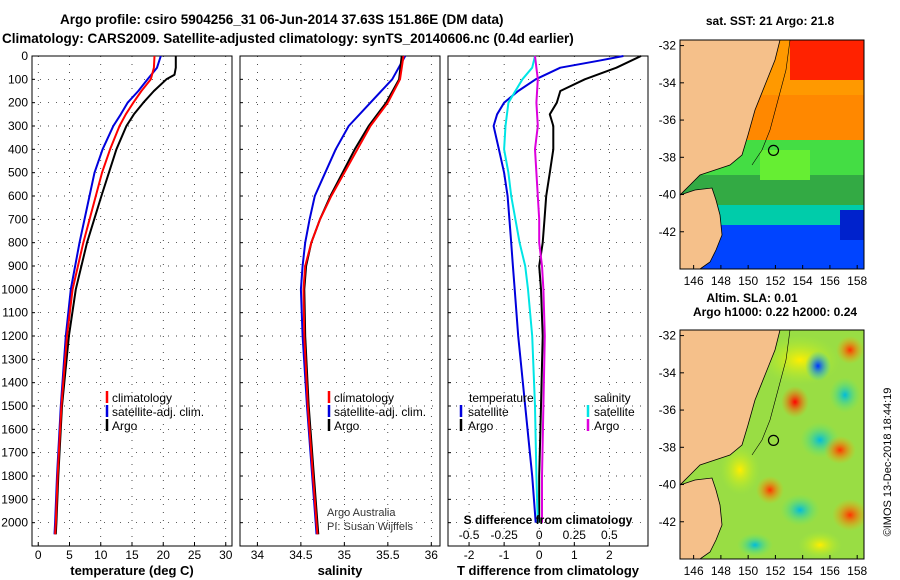 Image resolution: width=900 pixels, height=580 pixels. I want to click on salinity-series, so click(353, 295).